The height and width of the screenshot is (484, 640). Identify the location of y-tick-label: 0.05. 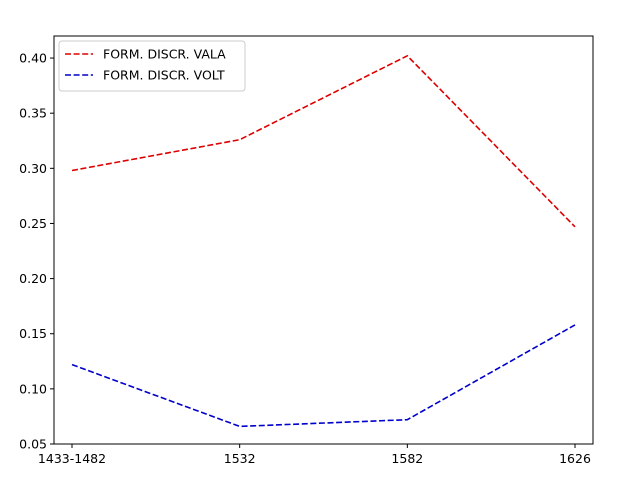
(33, 444).